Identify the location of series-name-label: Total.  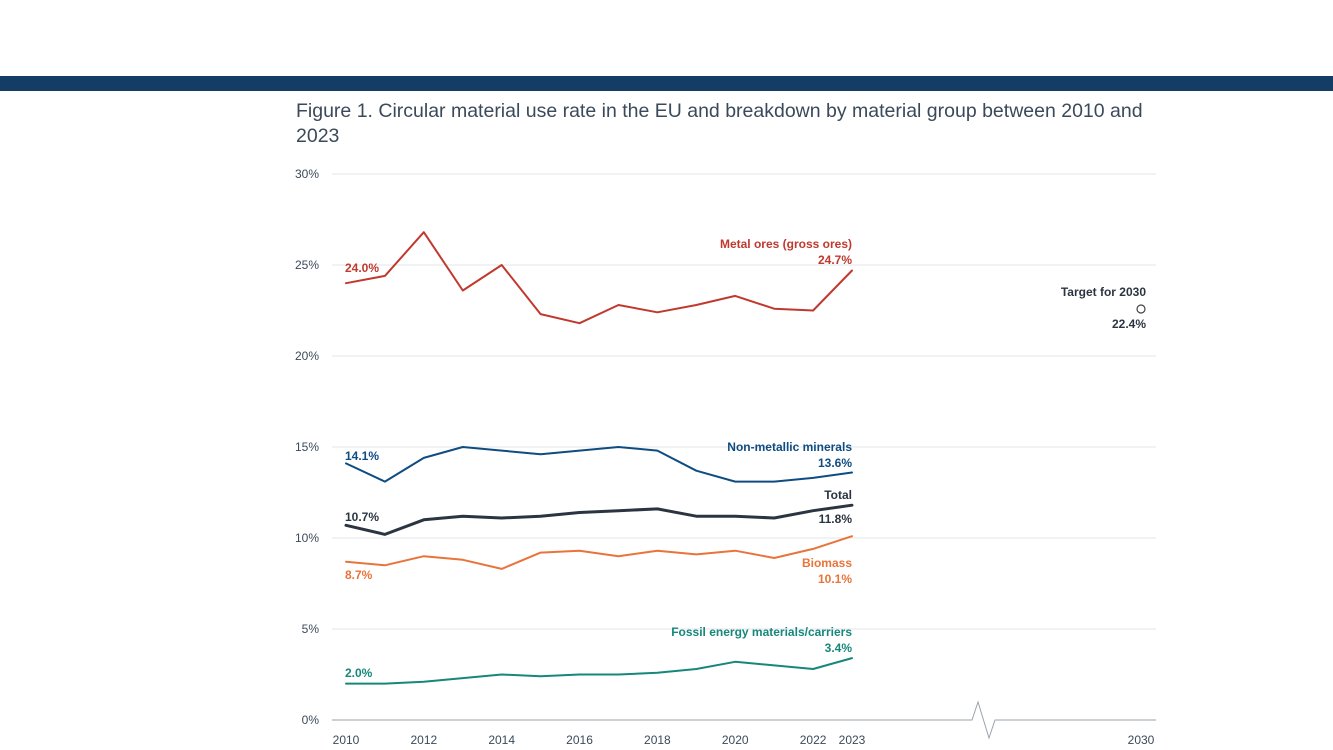
(838, 495).